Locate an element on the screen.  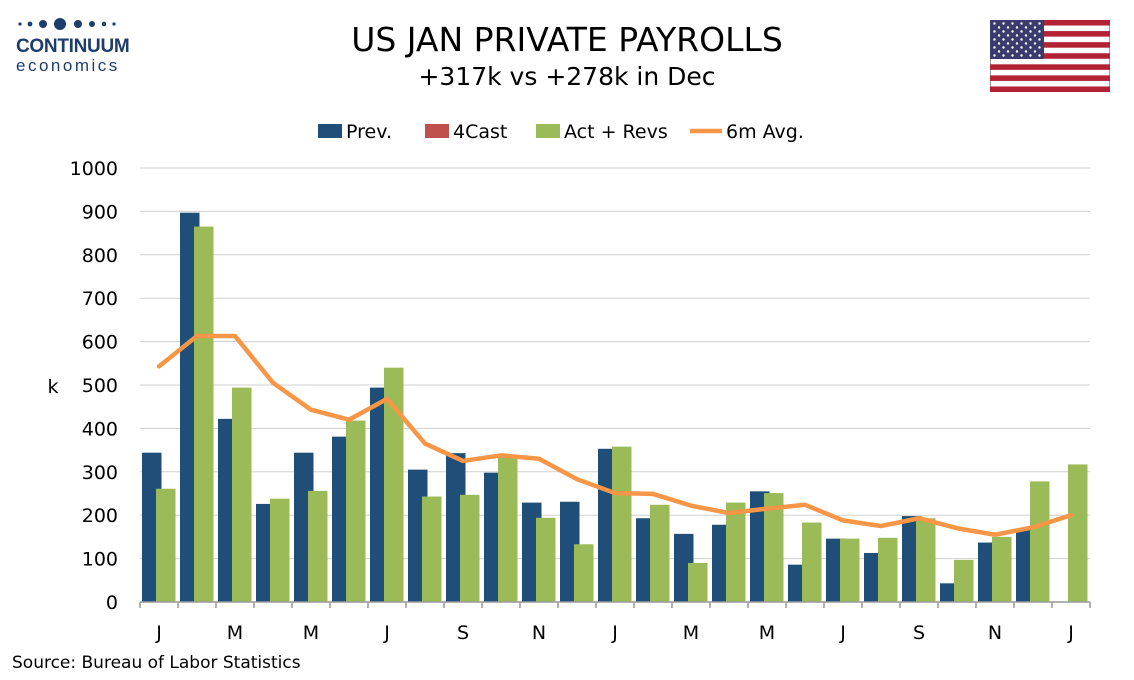
logo-sub: economics is located at coordinates (68, 65).